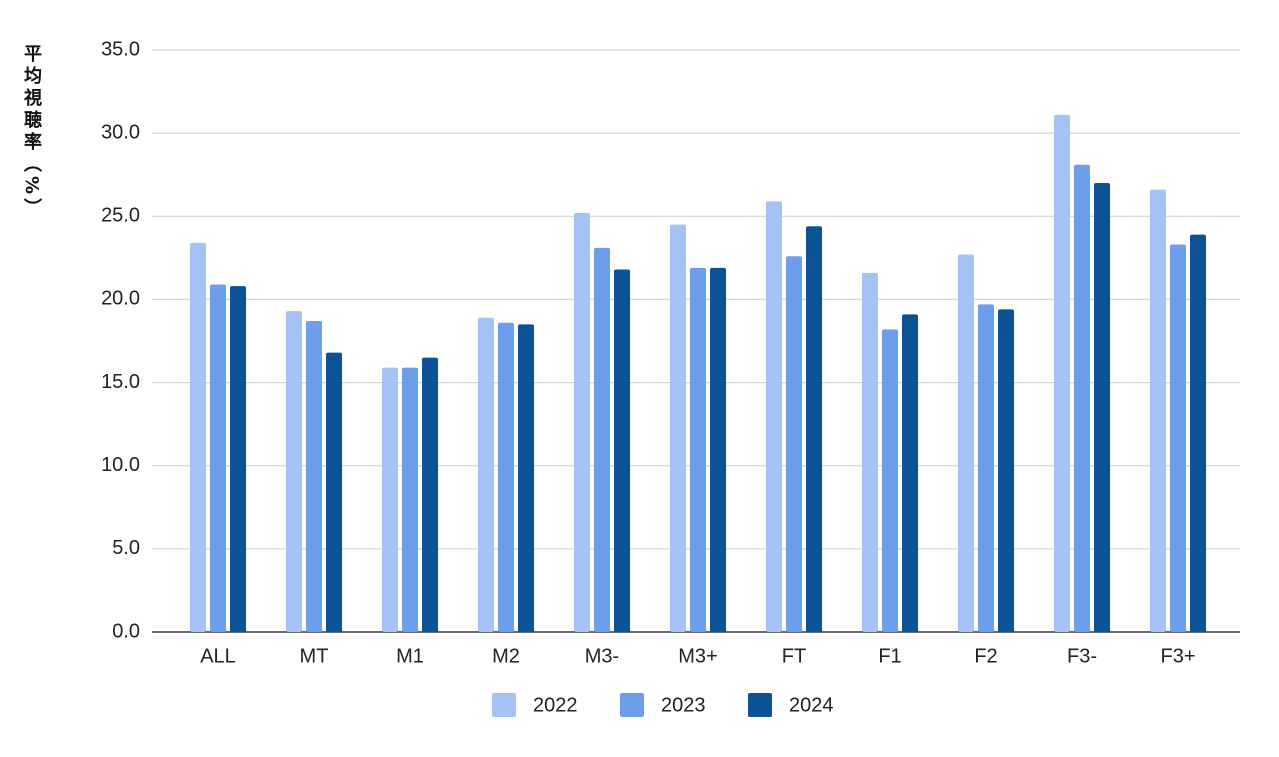 The width and height of the screenshot is (1279, 757). Describe the element at coordinates (120, 49) in the screenshot. I see `y-tick-label: 35.0` at that location.